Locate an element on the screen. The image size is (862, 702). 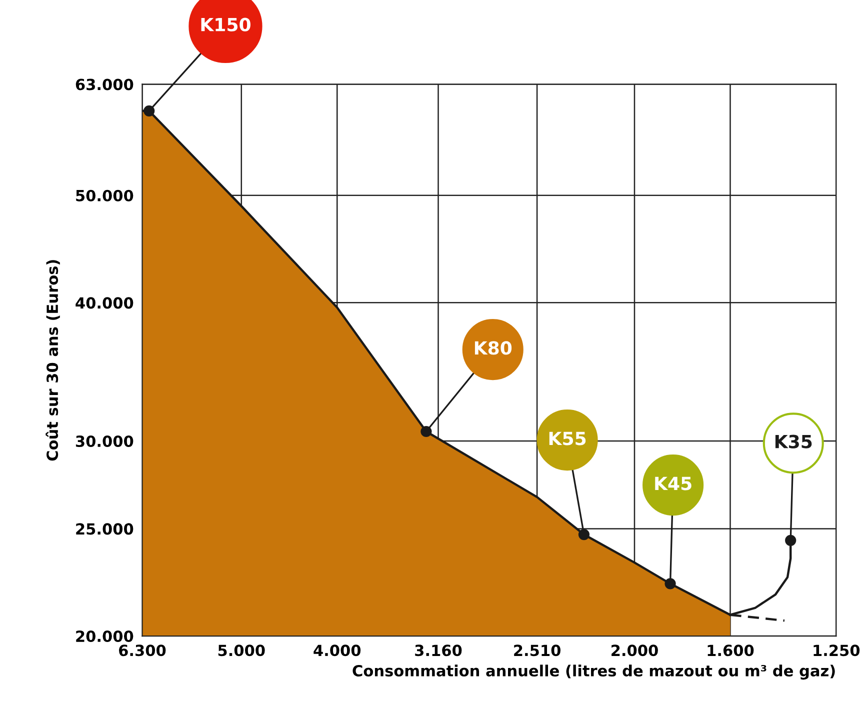
annotation: K35 is located at coordinates (793, 441).